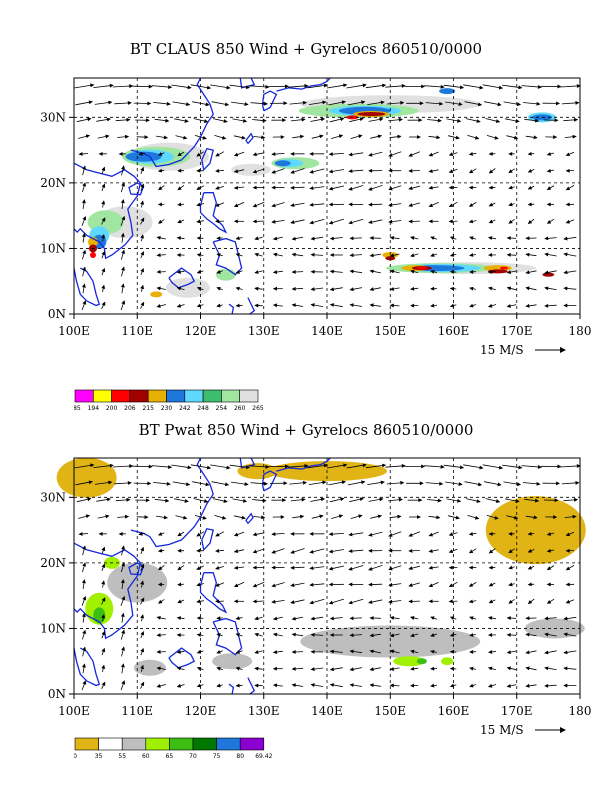 The height and width of the screenshot is (792, 612). What do you see at coordinates (201, 331) in the screenshot?
I see `x-tick-label: 120E` at bounding box center [201, 331].